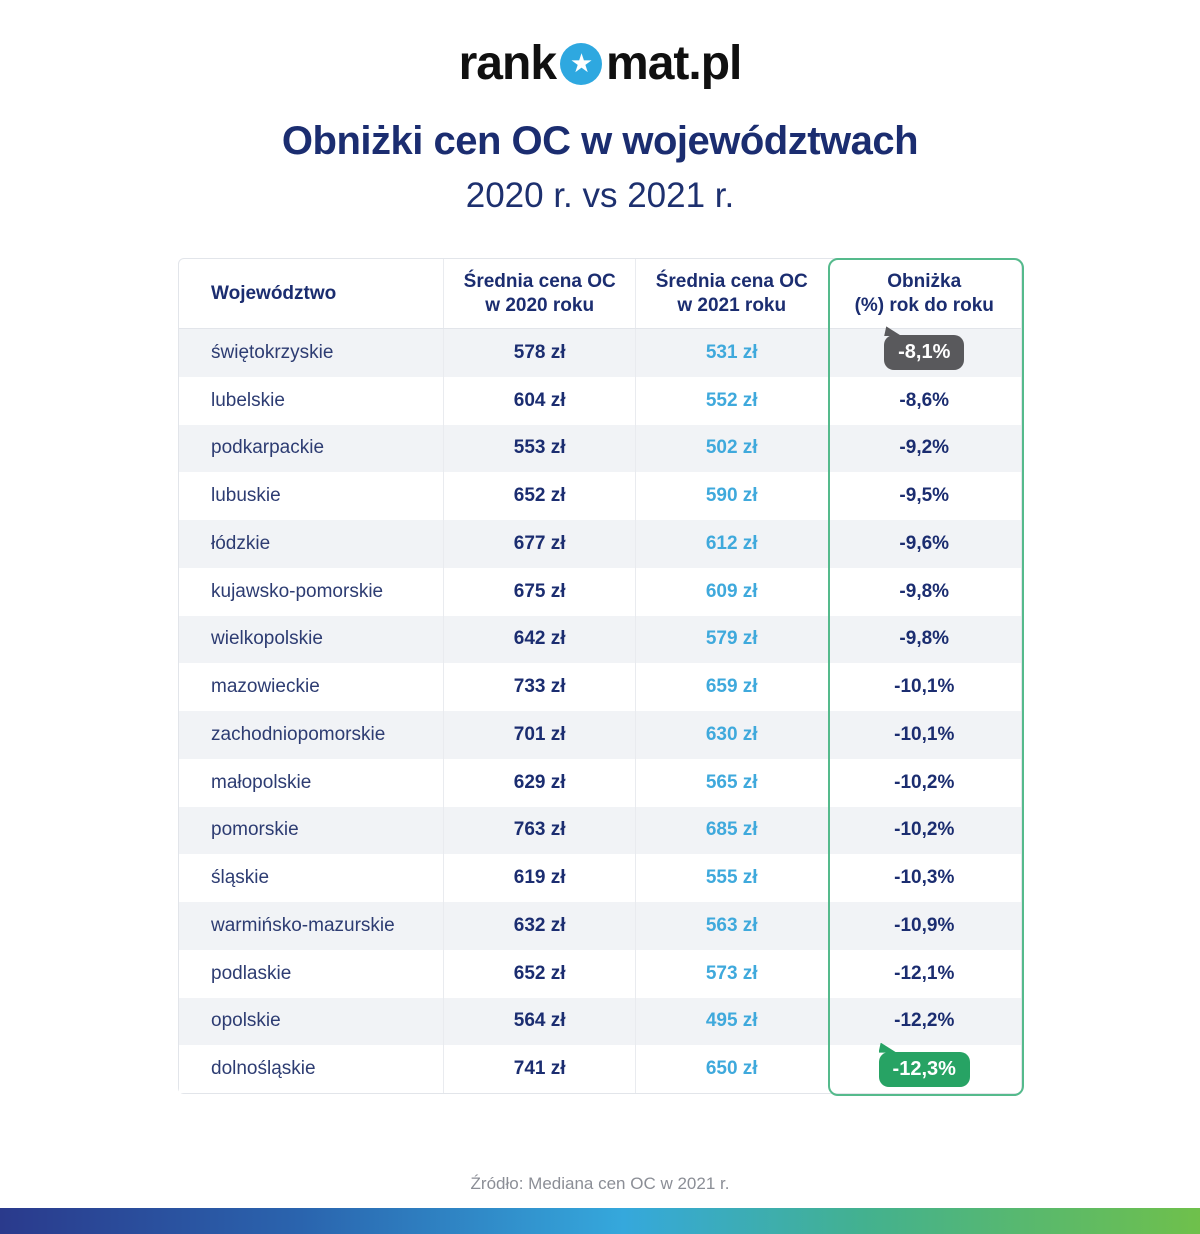 The height and width of the screenshot is (1234, 1200). I want to click on table-row: warmińsko-mazurskie 632 zł 563 zł -10,9%, so click(600, 926).